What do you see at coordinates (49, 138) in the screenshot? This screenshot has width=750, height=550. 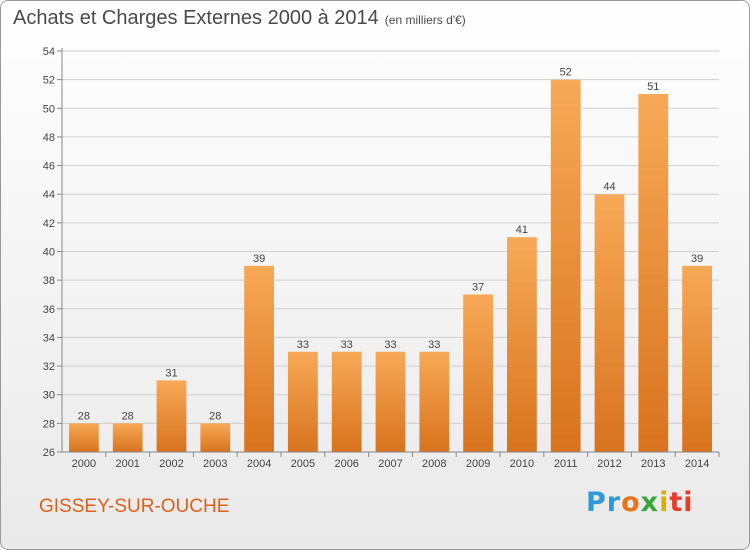 I see `y-tick-label: 48` at bounding box center [49, 138].